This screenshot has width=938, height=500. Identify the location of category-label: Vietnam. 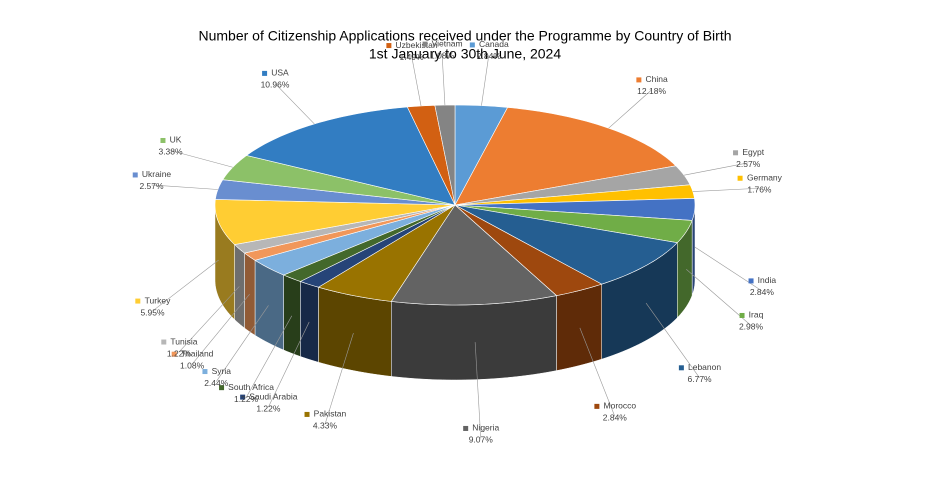
(447, 43).